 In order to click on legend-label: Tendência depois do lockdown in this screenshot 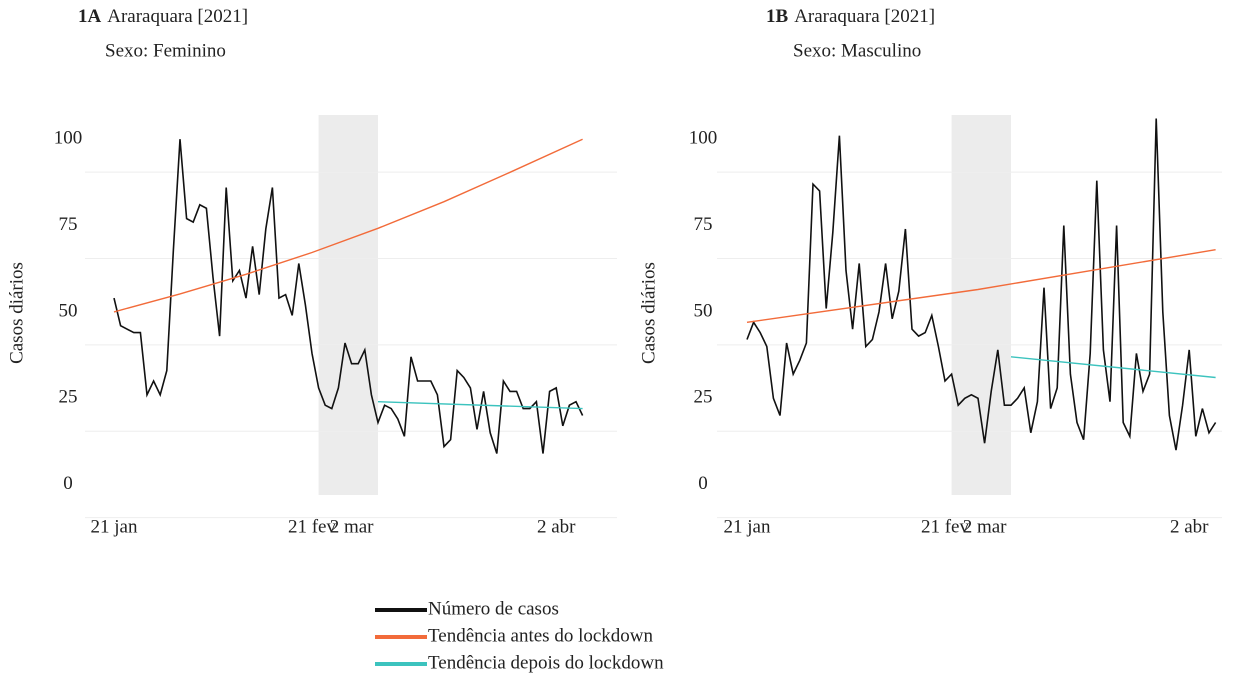, I will do `click(546, 662)`.